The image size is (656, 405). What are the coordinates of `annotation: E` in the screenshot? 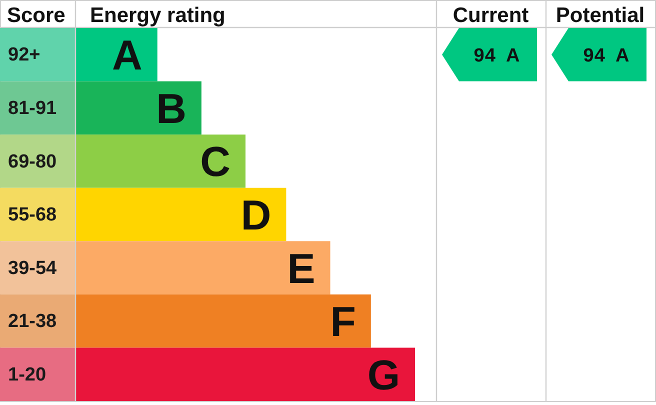 It's located at (301, 268).